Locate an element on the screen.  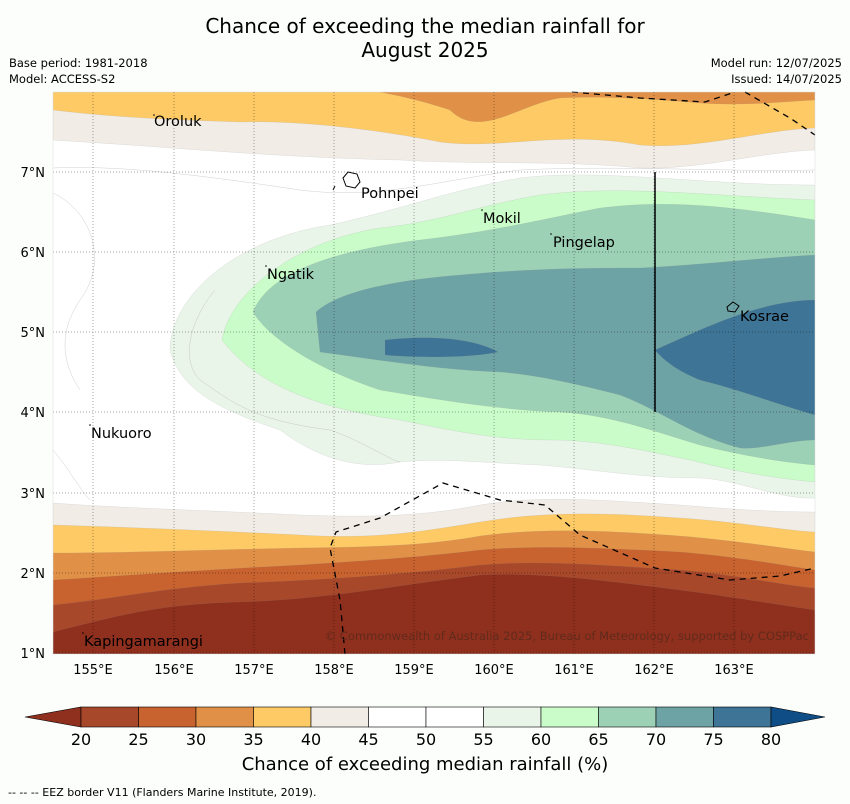
colorbar-tick-label: 45 is located at coordinates (368, 739).